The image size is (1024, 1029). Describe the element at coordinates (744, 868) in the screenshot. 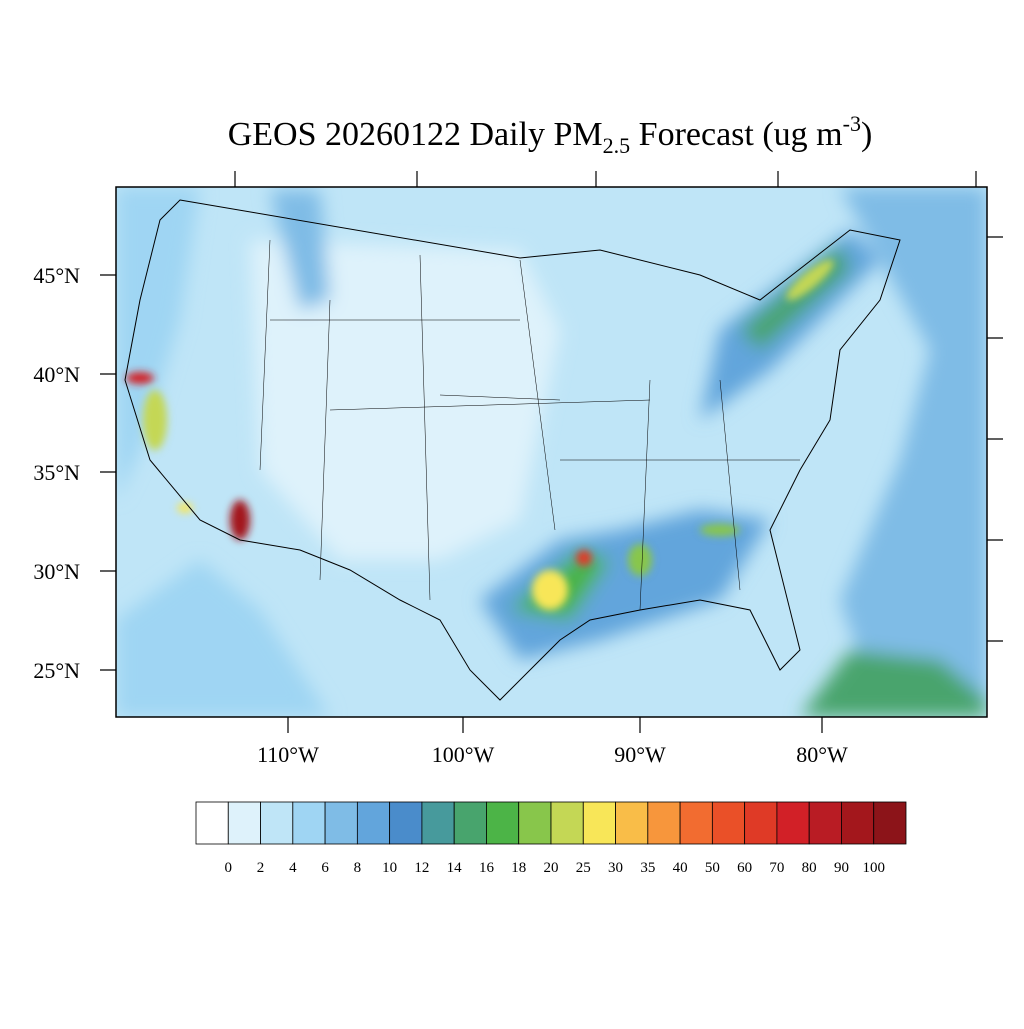

I see `colorbar-label: 60` at that location.